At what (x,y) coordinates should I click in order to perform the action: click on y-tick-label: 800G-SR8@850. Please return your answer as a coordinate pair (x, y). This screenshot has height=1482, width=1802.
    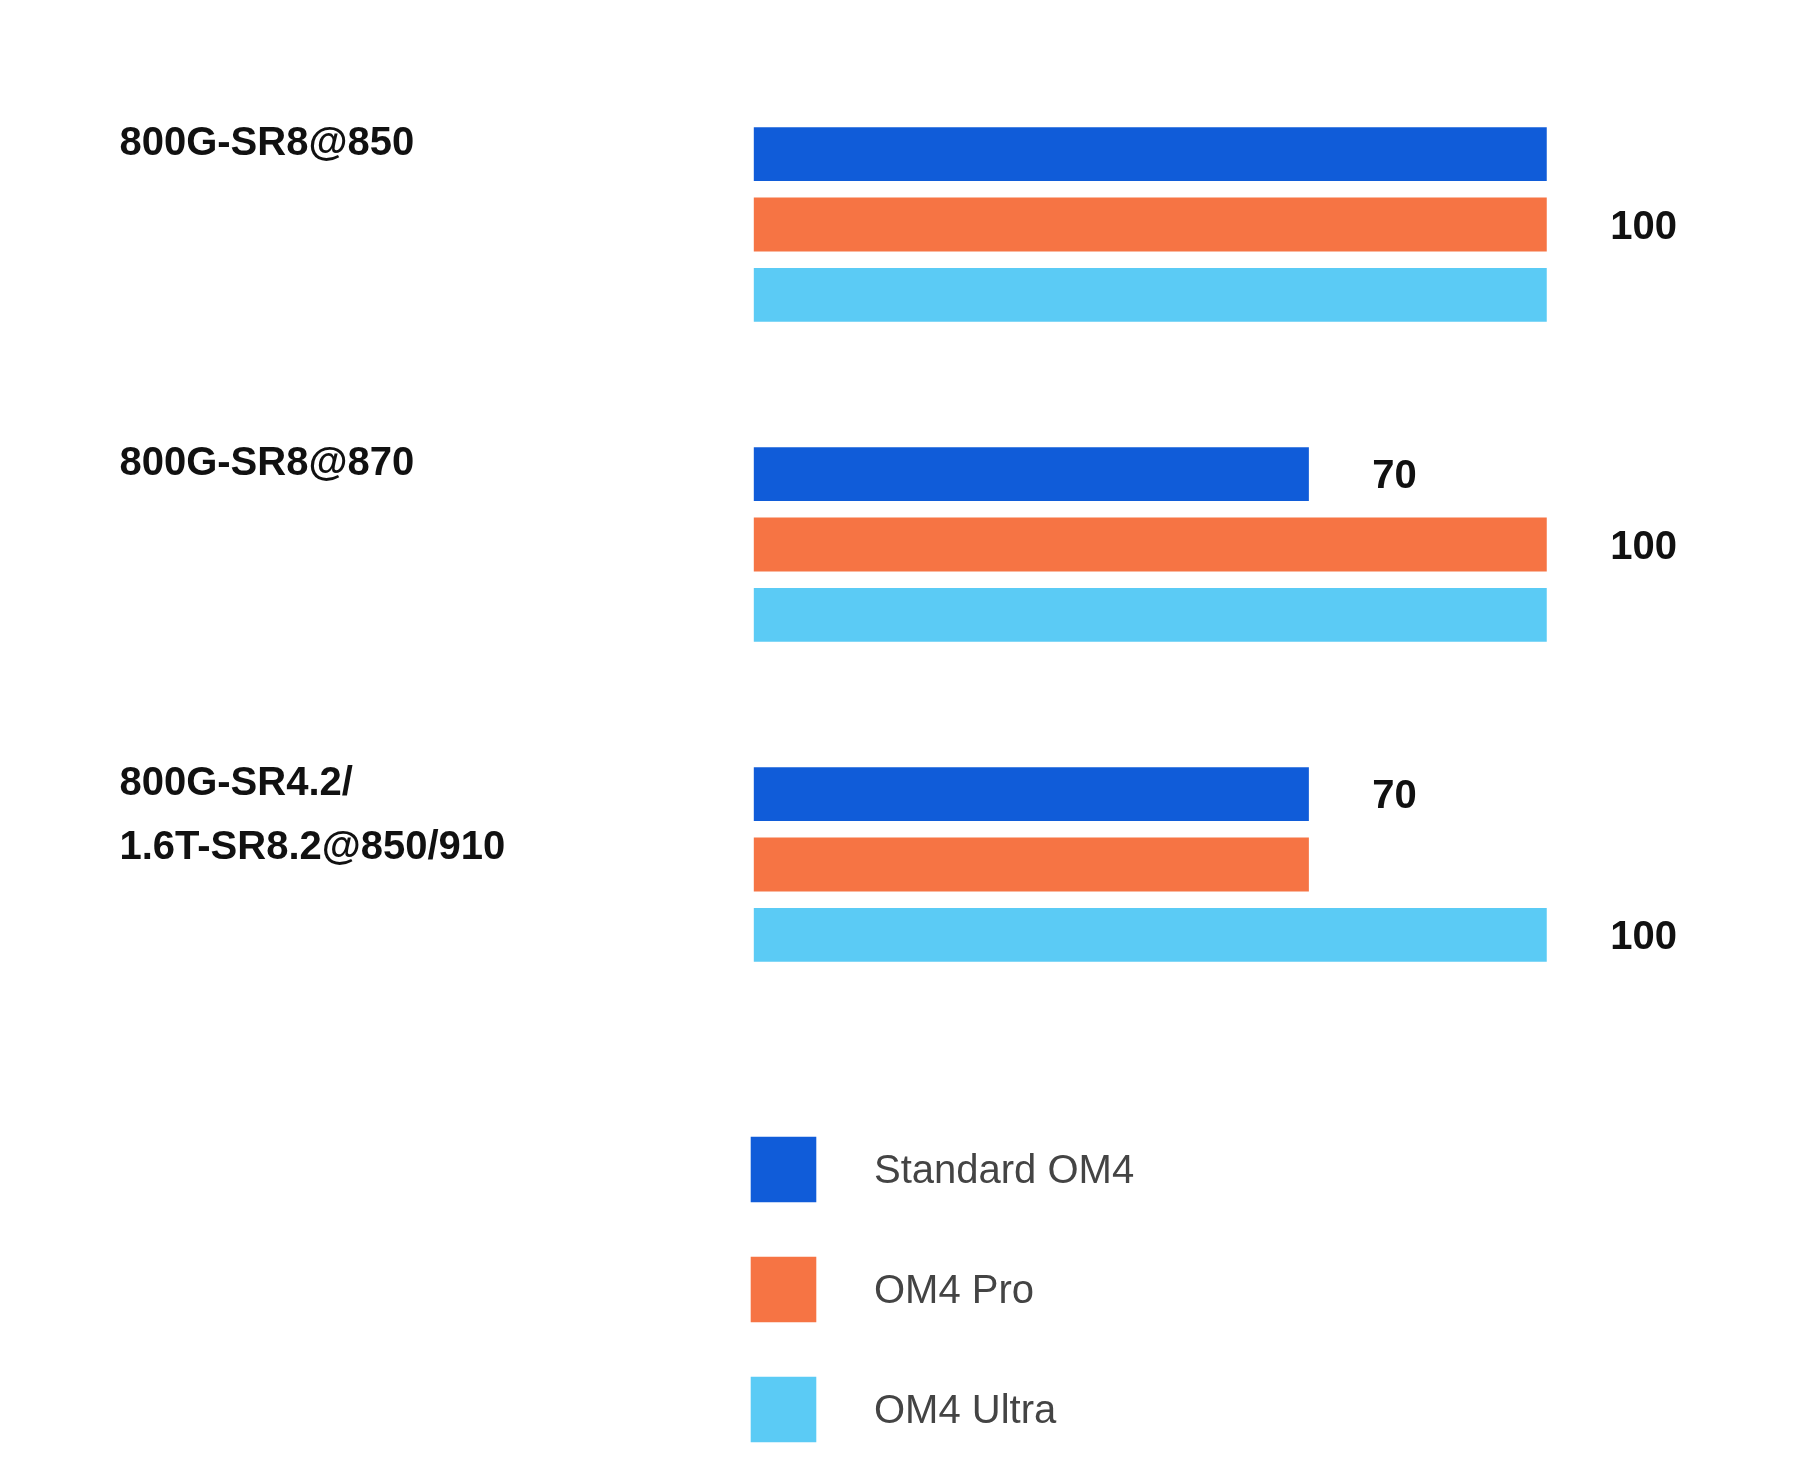
    Looking at the image, I should click on (267, 140).